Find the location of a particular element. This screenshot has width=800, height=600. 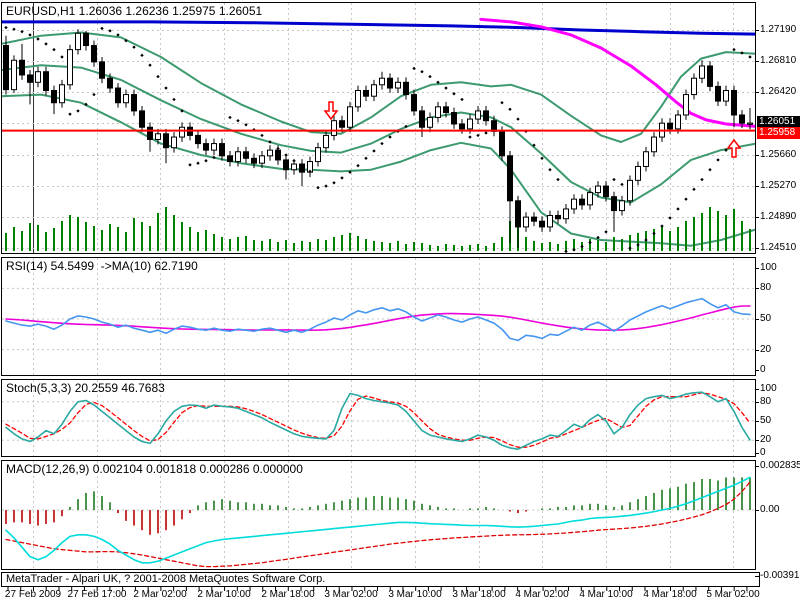

rsi-title: RSI(14) 54.5499 ->MA(10) 62.7190 is located at coordinates (102, 266).